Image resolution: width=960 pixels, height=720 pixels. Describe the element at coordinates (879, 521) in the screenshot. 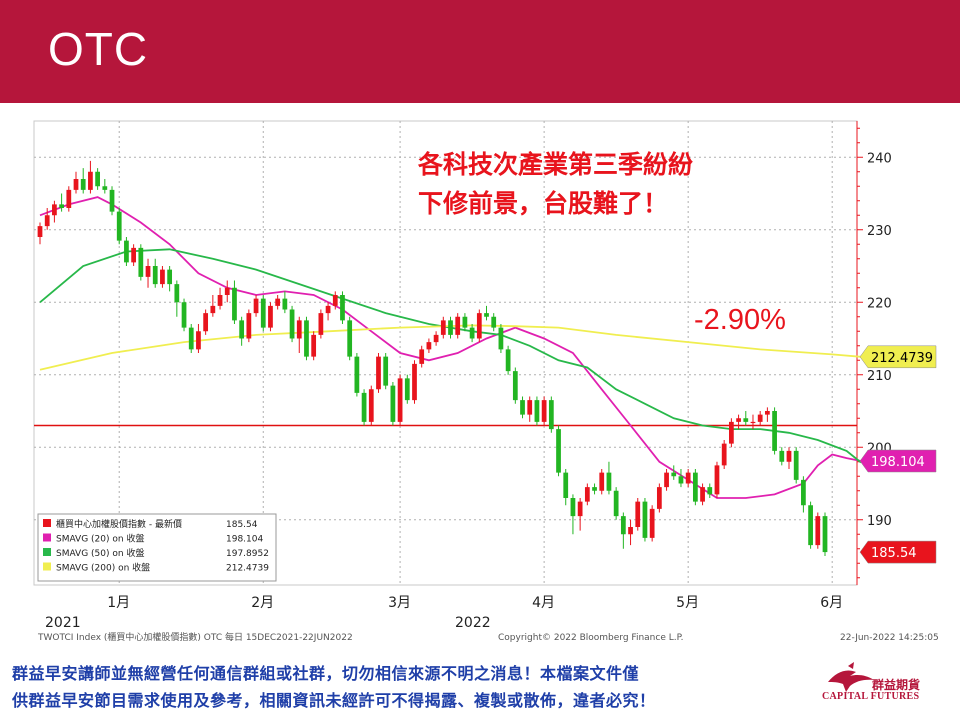

I see `y-tick-label: 190` at that location.